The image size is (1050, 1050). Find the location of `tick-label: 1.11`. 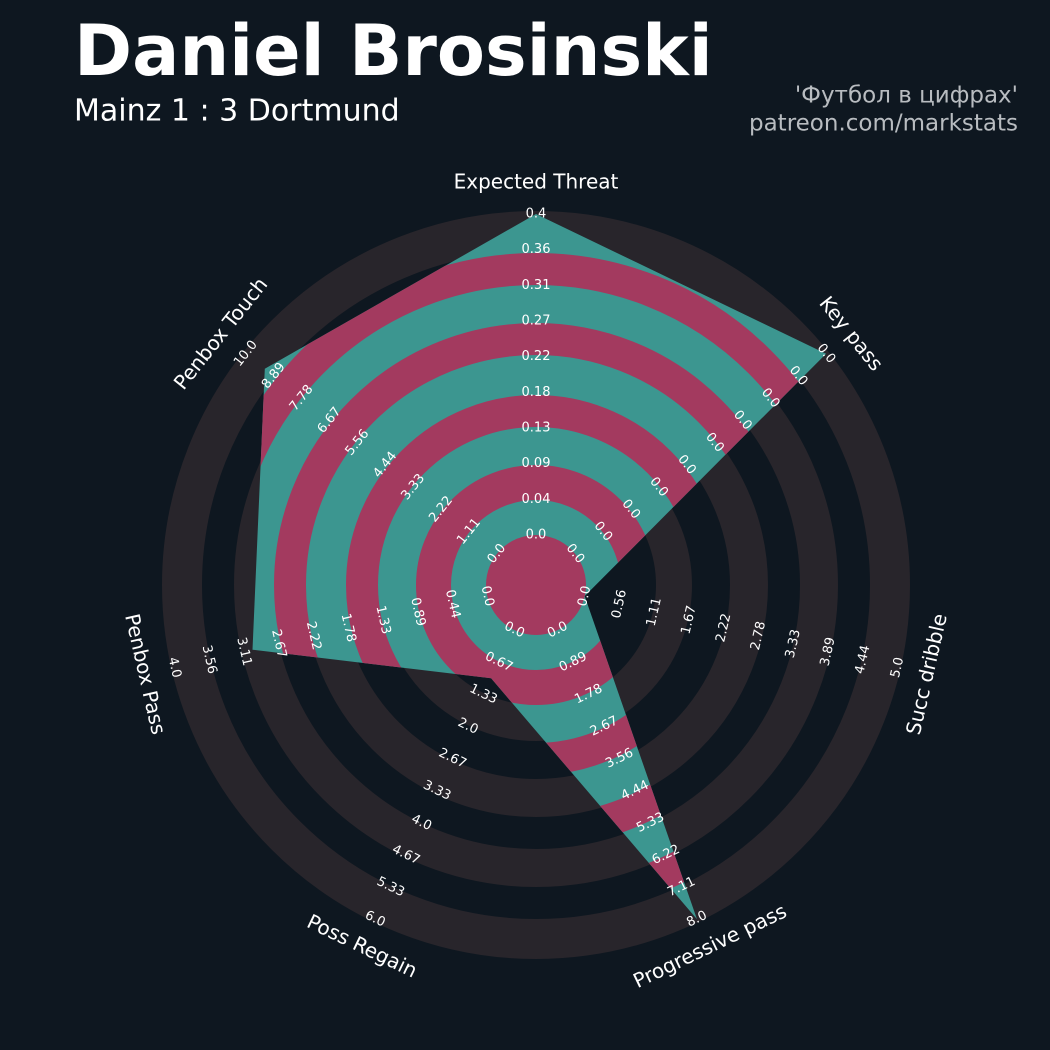

tick-label: 1.11 is located at coordinates (654, 612).